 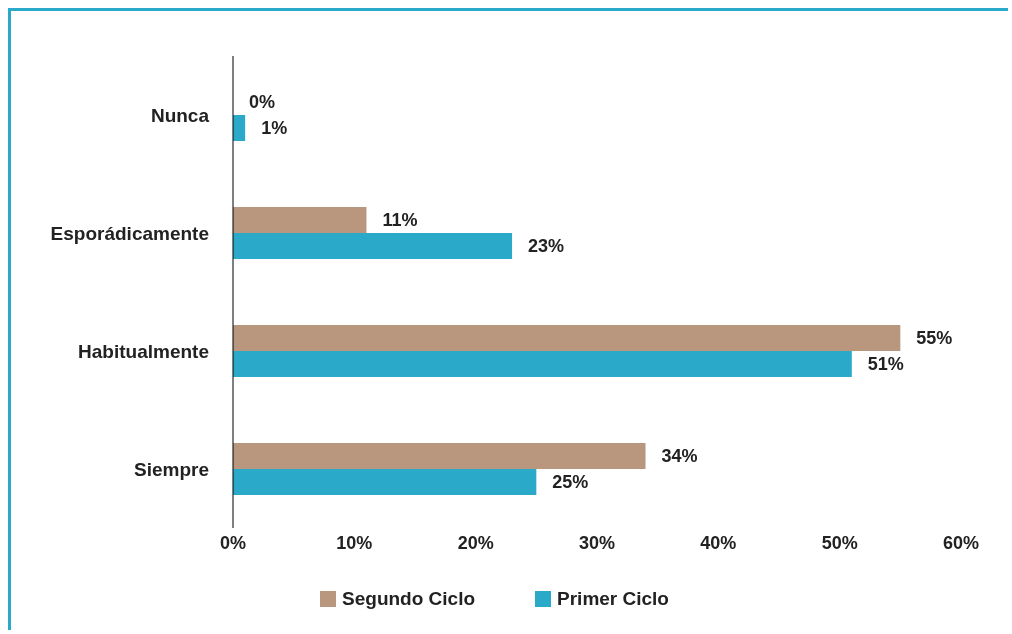 I want to click on data-label: 11%, so click(x=400, y=220).